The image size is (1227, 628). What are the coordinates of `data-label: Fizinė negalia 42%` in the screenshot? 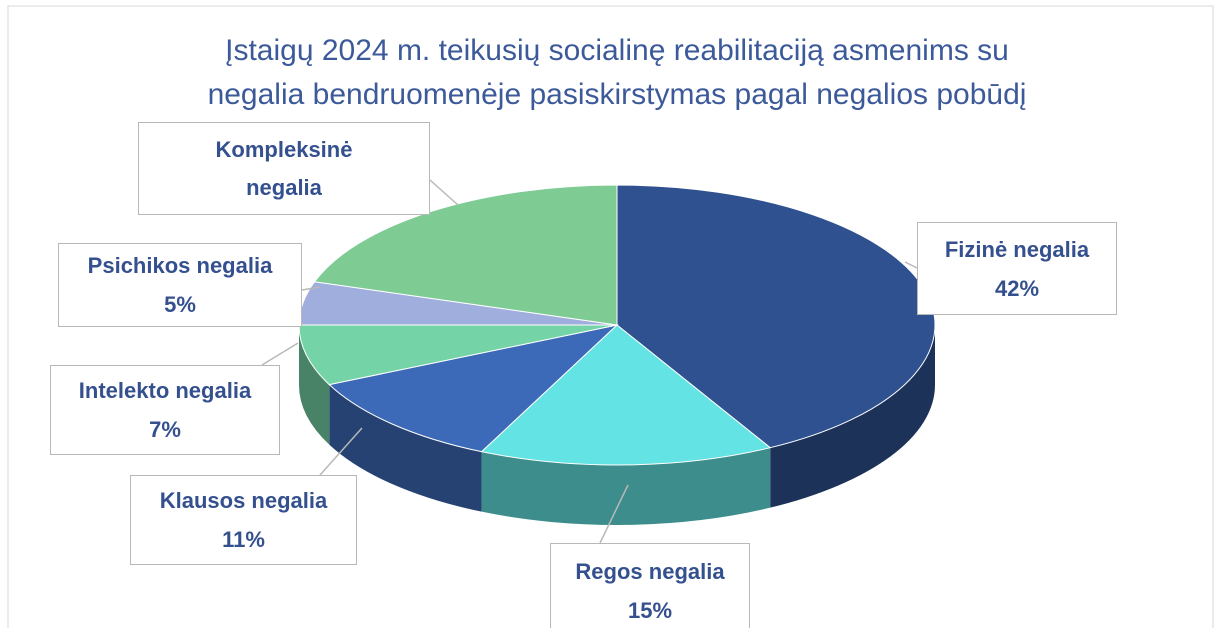 It's located at (1017, 268).